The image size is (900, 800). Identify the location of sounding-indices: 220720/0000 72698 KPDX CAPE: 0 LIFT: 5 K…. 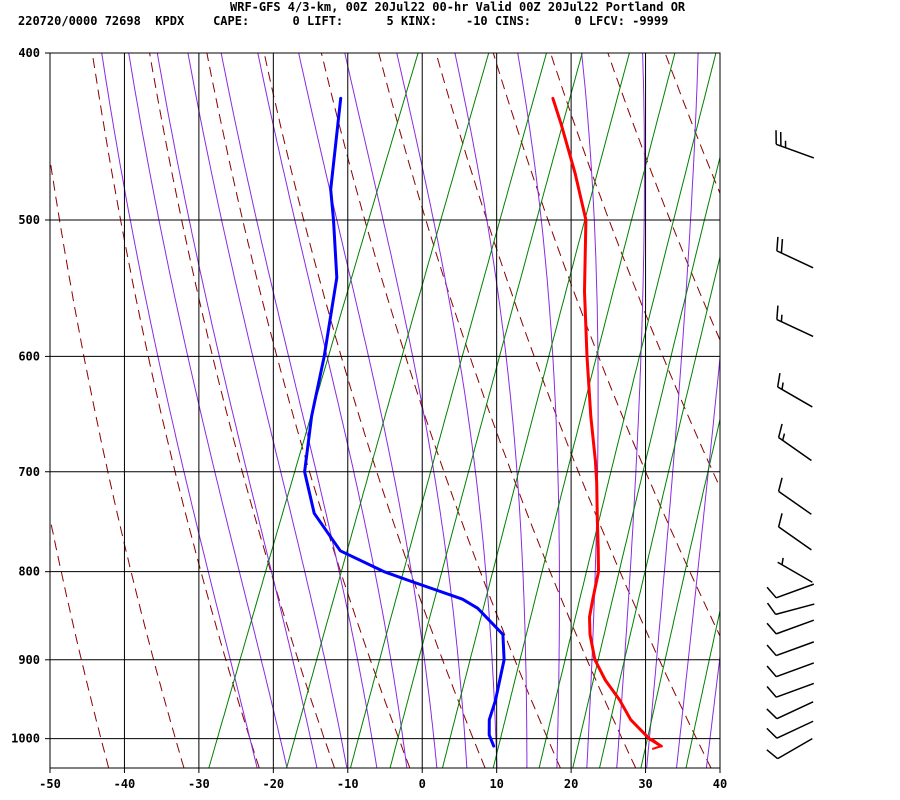
(343, 21).